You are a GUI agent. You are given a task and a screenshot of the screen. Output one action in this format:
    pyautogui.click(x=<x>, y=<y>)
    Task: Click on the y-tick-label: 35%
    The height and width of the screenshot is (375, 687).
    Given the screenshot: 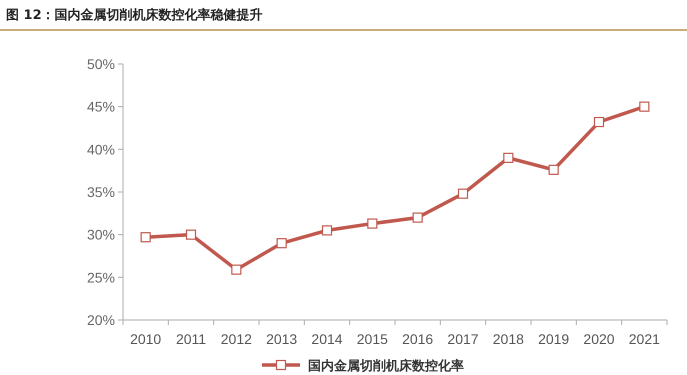 What is the action you would take?
    pyautogui.click(x=100, y=192)
    